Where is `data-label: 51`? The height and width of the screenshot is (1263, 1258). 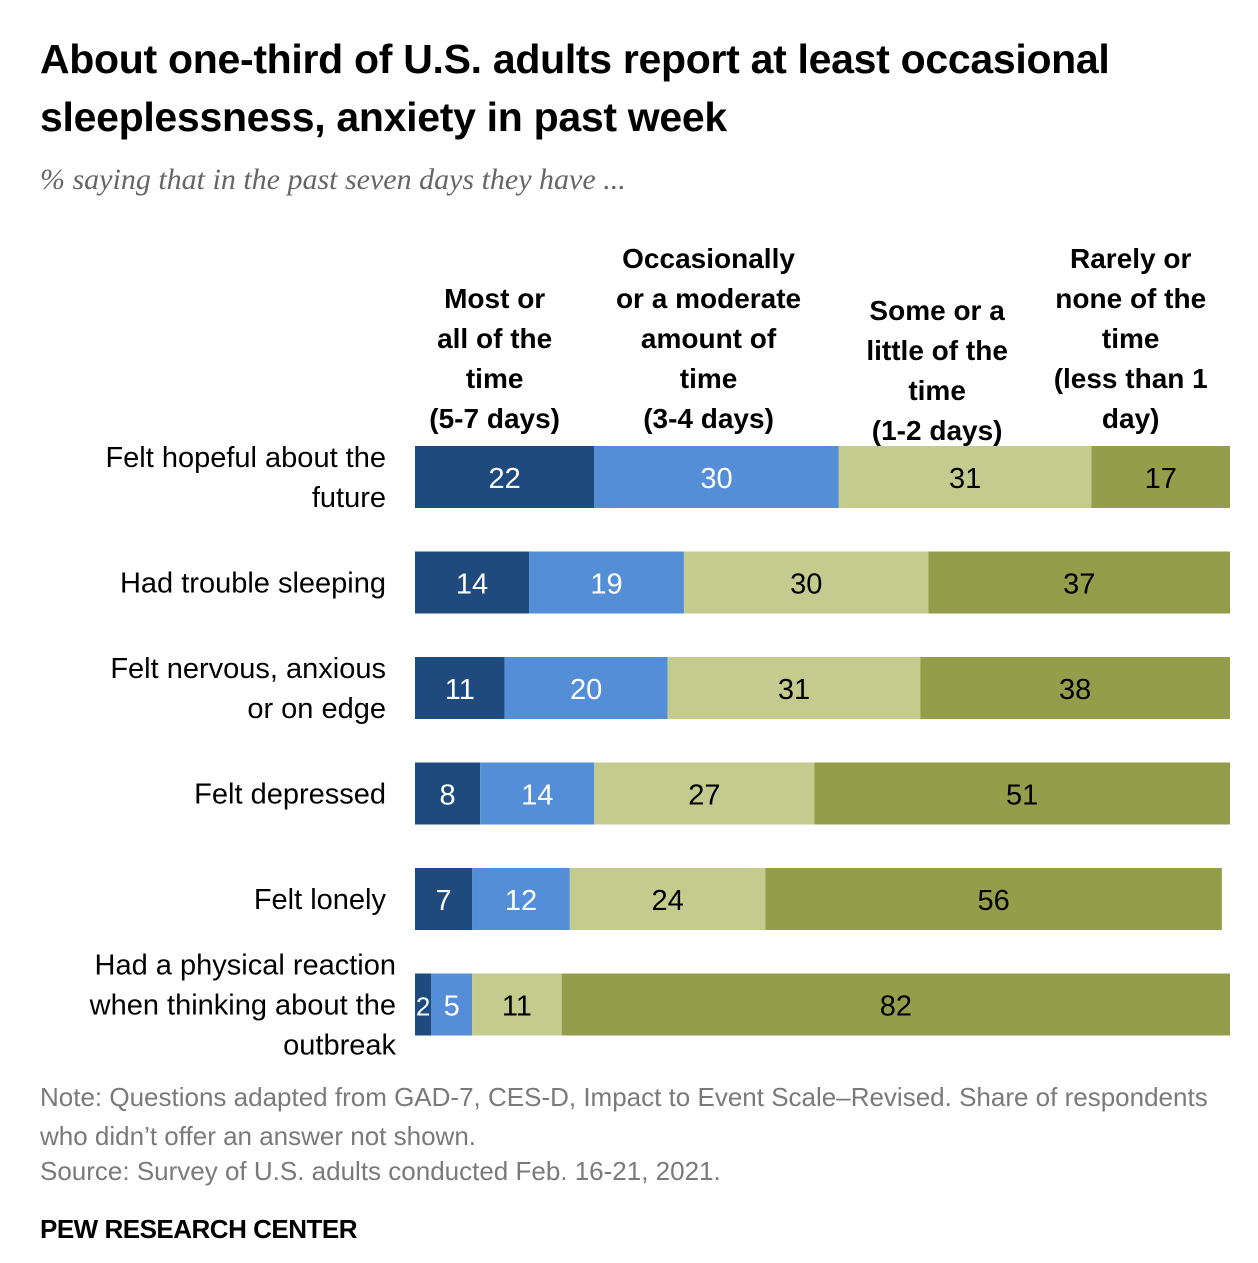
data-label: 51 is located at coordinates (1022, 796).